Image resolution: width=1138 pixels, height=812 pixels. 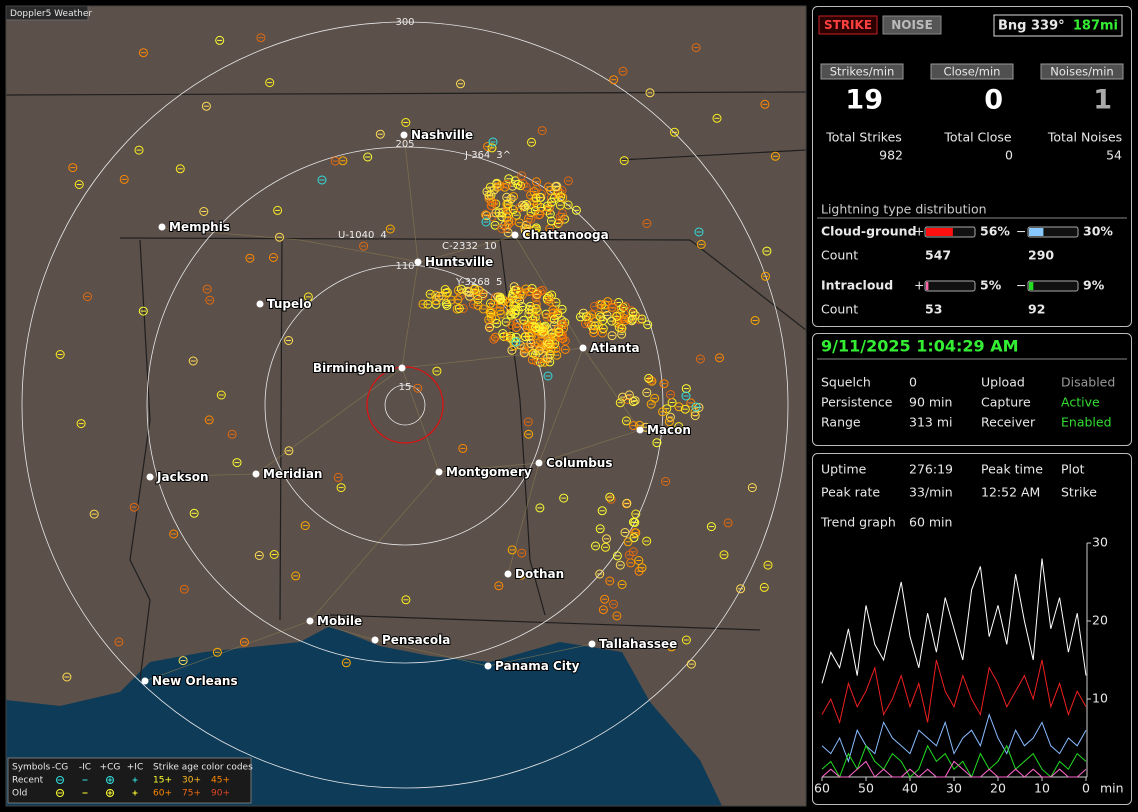 I want to click on rate-label: Close/min, so click(x=972, y=72).